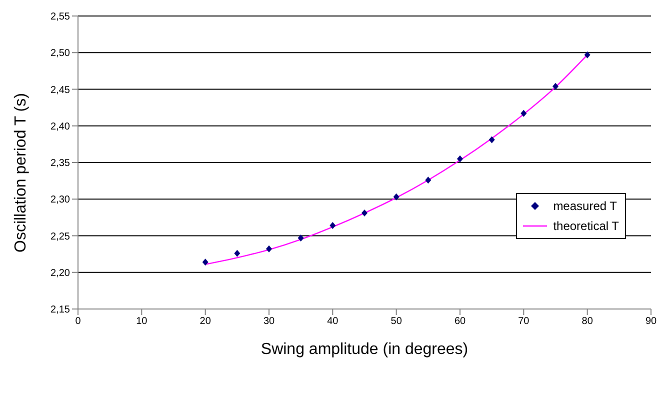 The width and height of the screenshot is (669, 418). I want to click on x-tick-label: 50, so click(396, 322).